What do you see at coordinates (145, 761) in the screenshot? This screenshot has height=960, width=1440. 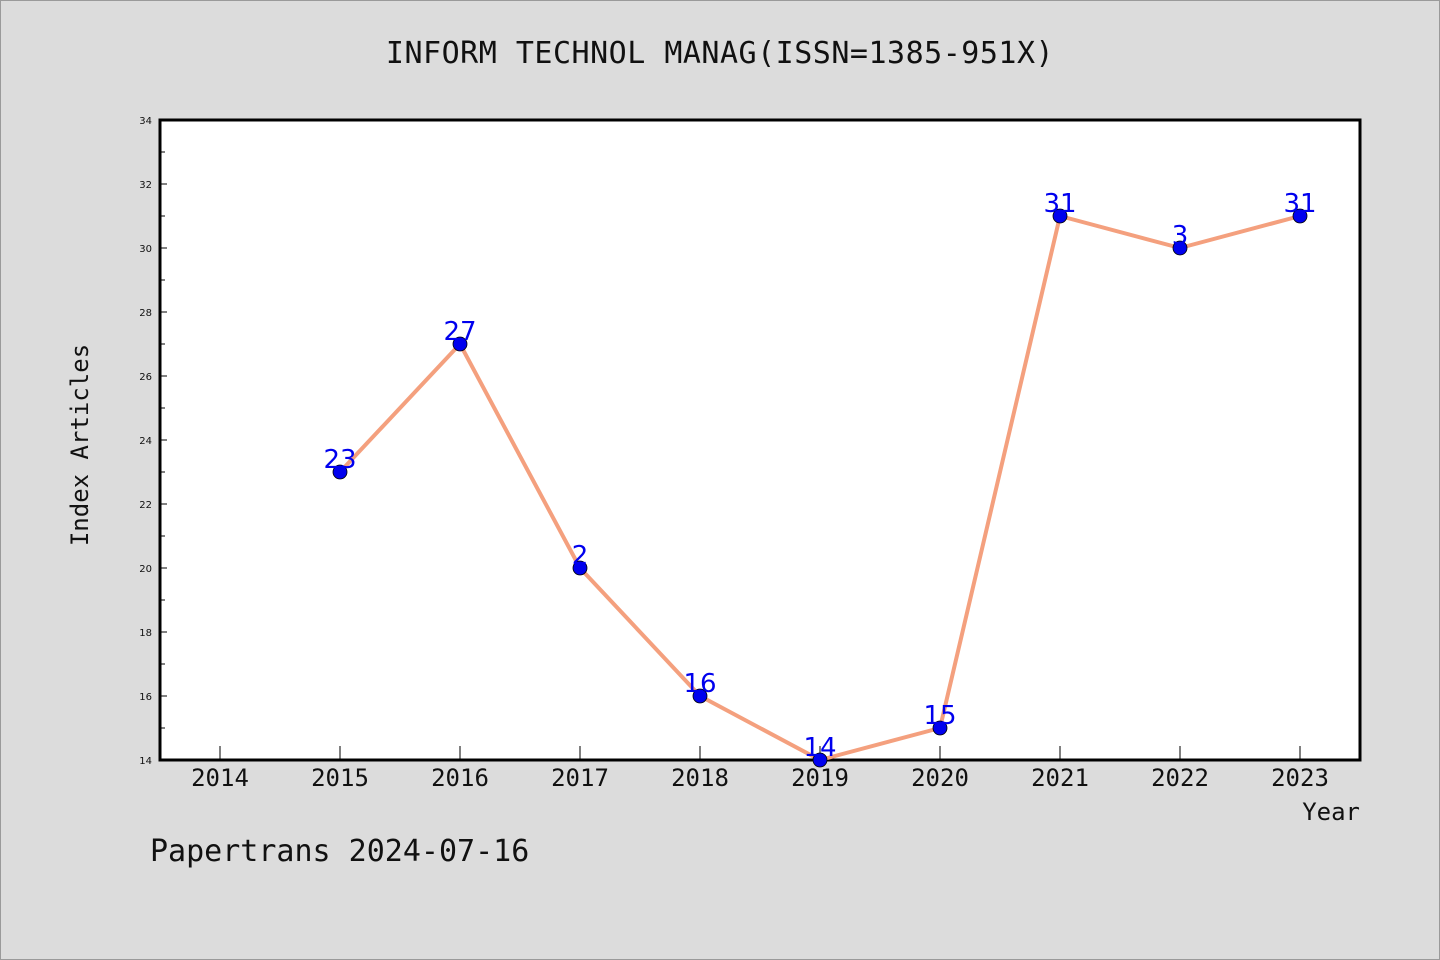 I see `y-tick-label: 14` at bounding box center [145, 761].